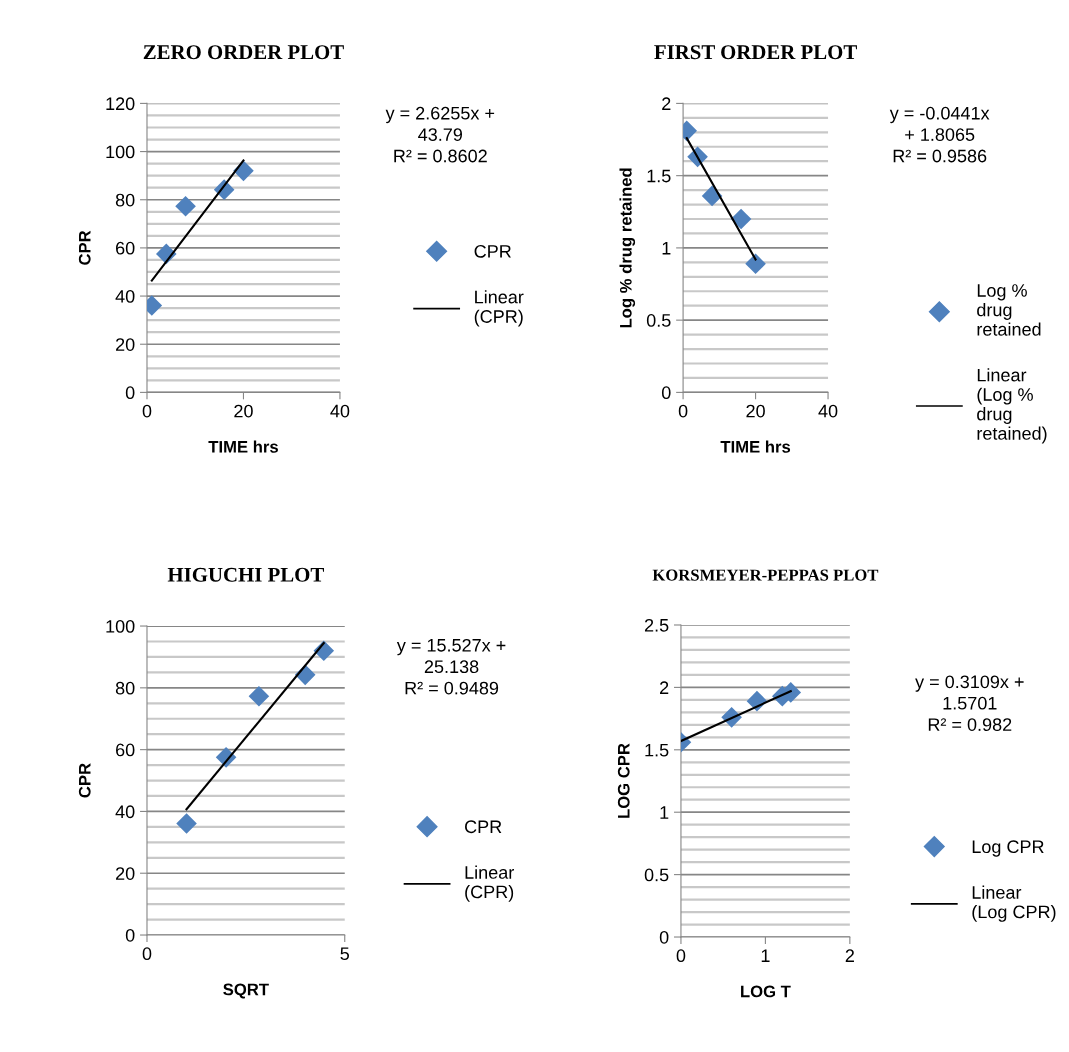  Describe the element at coordinates (939, 134) in the screenshot. I see `text: y = -0.0441x + 1.8065 R² = 0.9586` at that location.